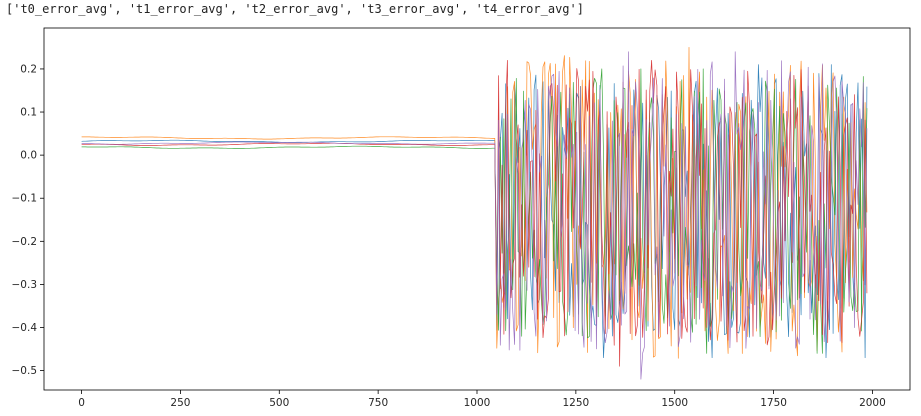 The image size is (921, 416). What do you see at coordinates (674, 403) in the screenshot?
I see `x-tick-label: 1500` at bounding box center [674, 403].